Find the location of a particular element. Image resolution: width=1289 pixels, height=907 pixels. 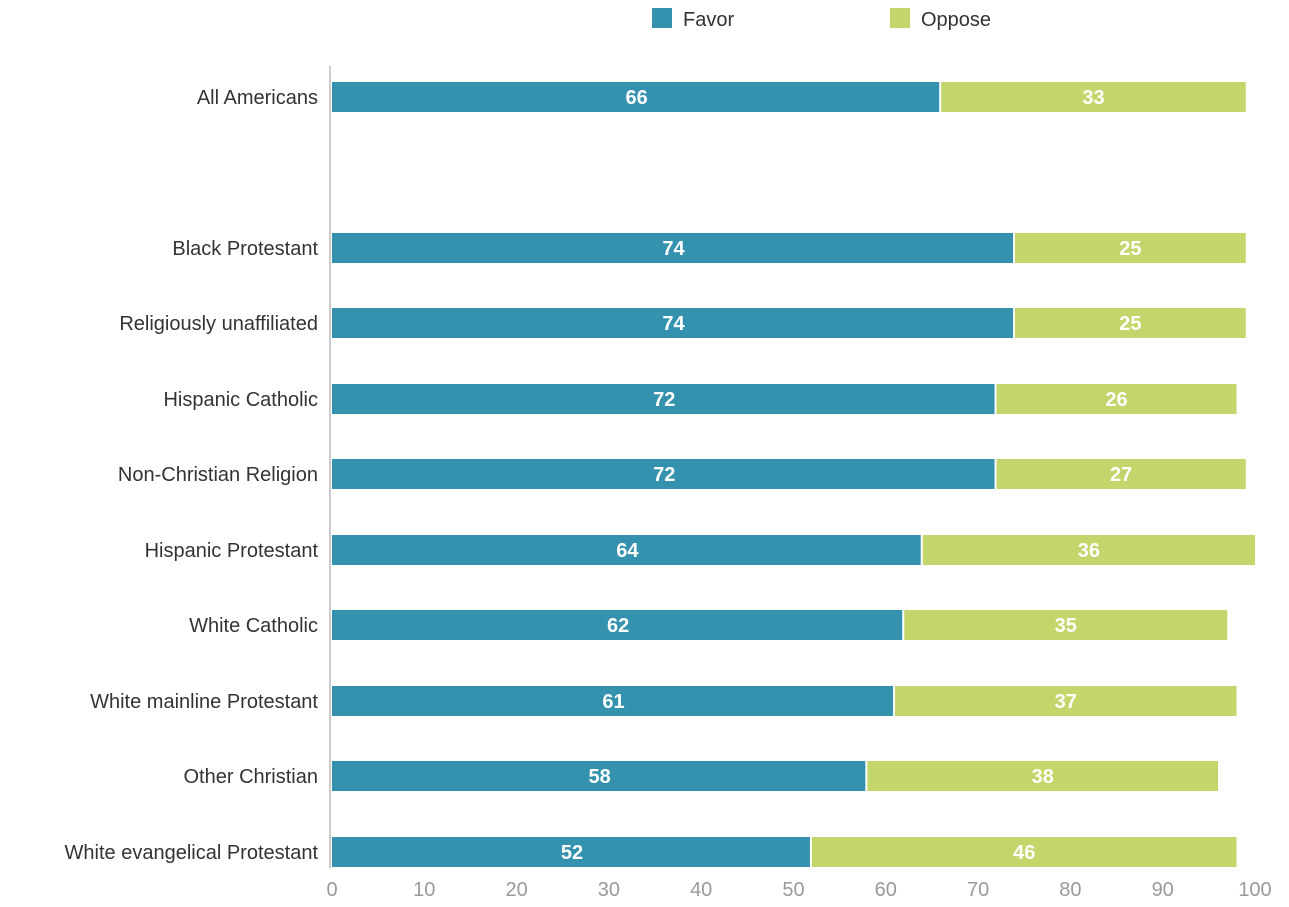

legend: Favor Oppose is located at coordinates (821, 19).